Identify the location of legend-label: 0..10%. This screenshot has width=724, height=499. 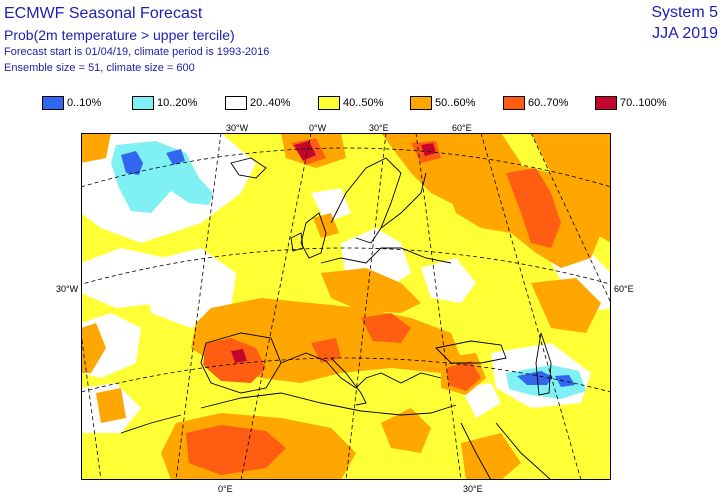
(84, 103).